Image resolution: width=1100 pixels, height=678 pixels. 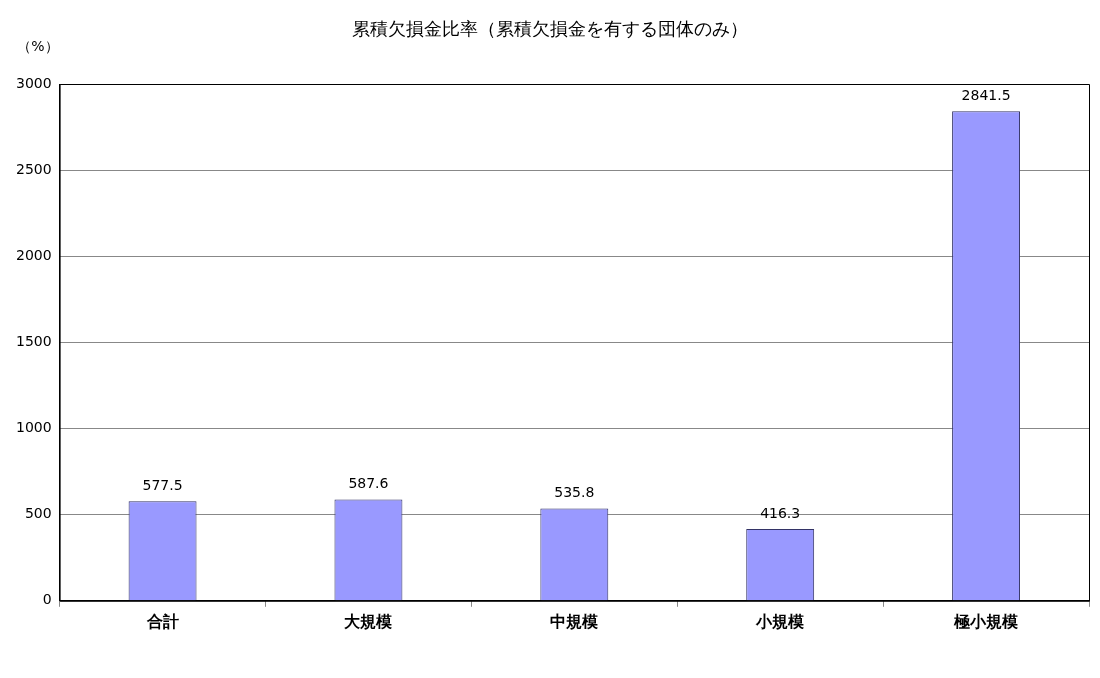 I want to click on y-tick-label: 500, so click(x=38, y=513).